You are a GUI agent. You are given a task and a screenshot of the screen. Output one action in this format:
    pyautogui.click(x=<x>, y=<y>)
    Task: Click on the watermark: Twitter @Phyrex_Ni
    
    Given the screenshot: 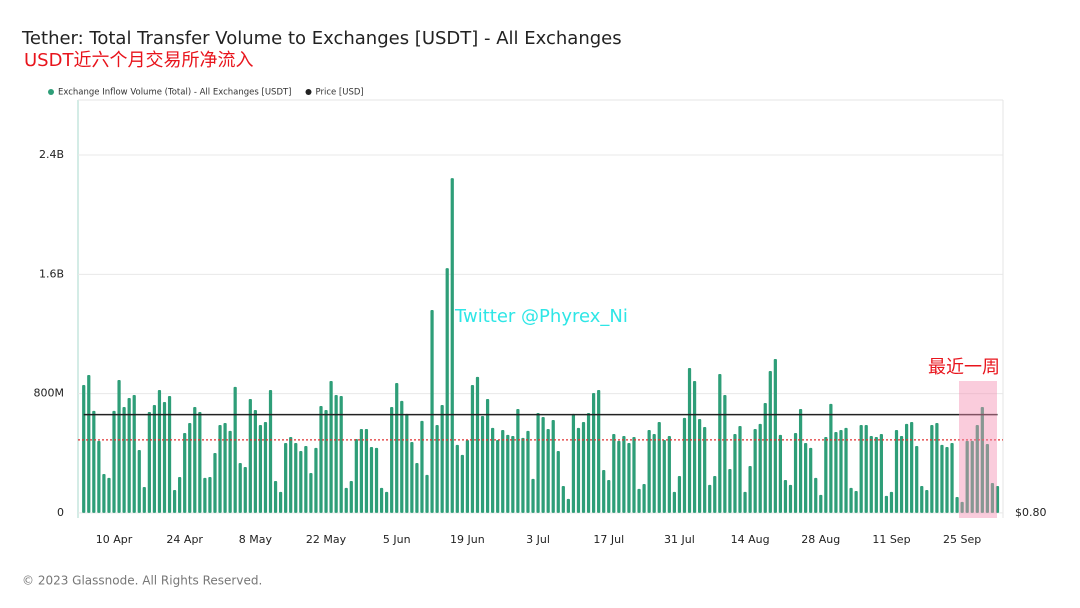 What is the action you would take?
    pyautogui.click(x=541, y=316)
    